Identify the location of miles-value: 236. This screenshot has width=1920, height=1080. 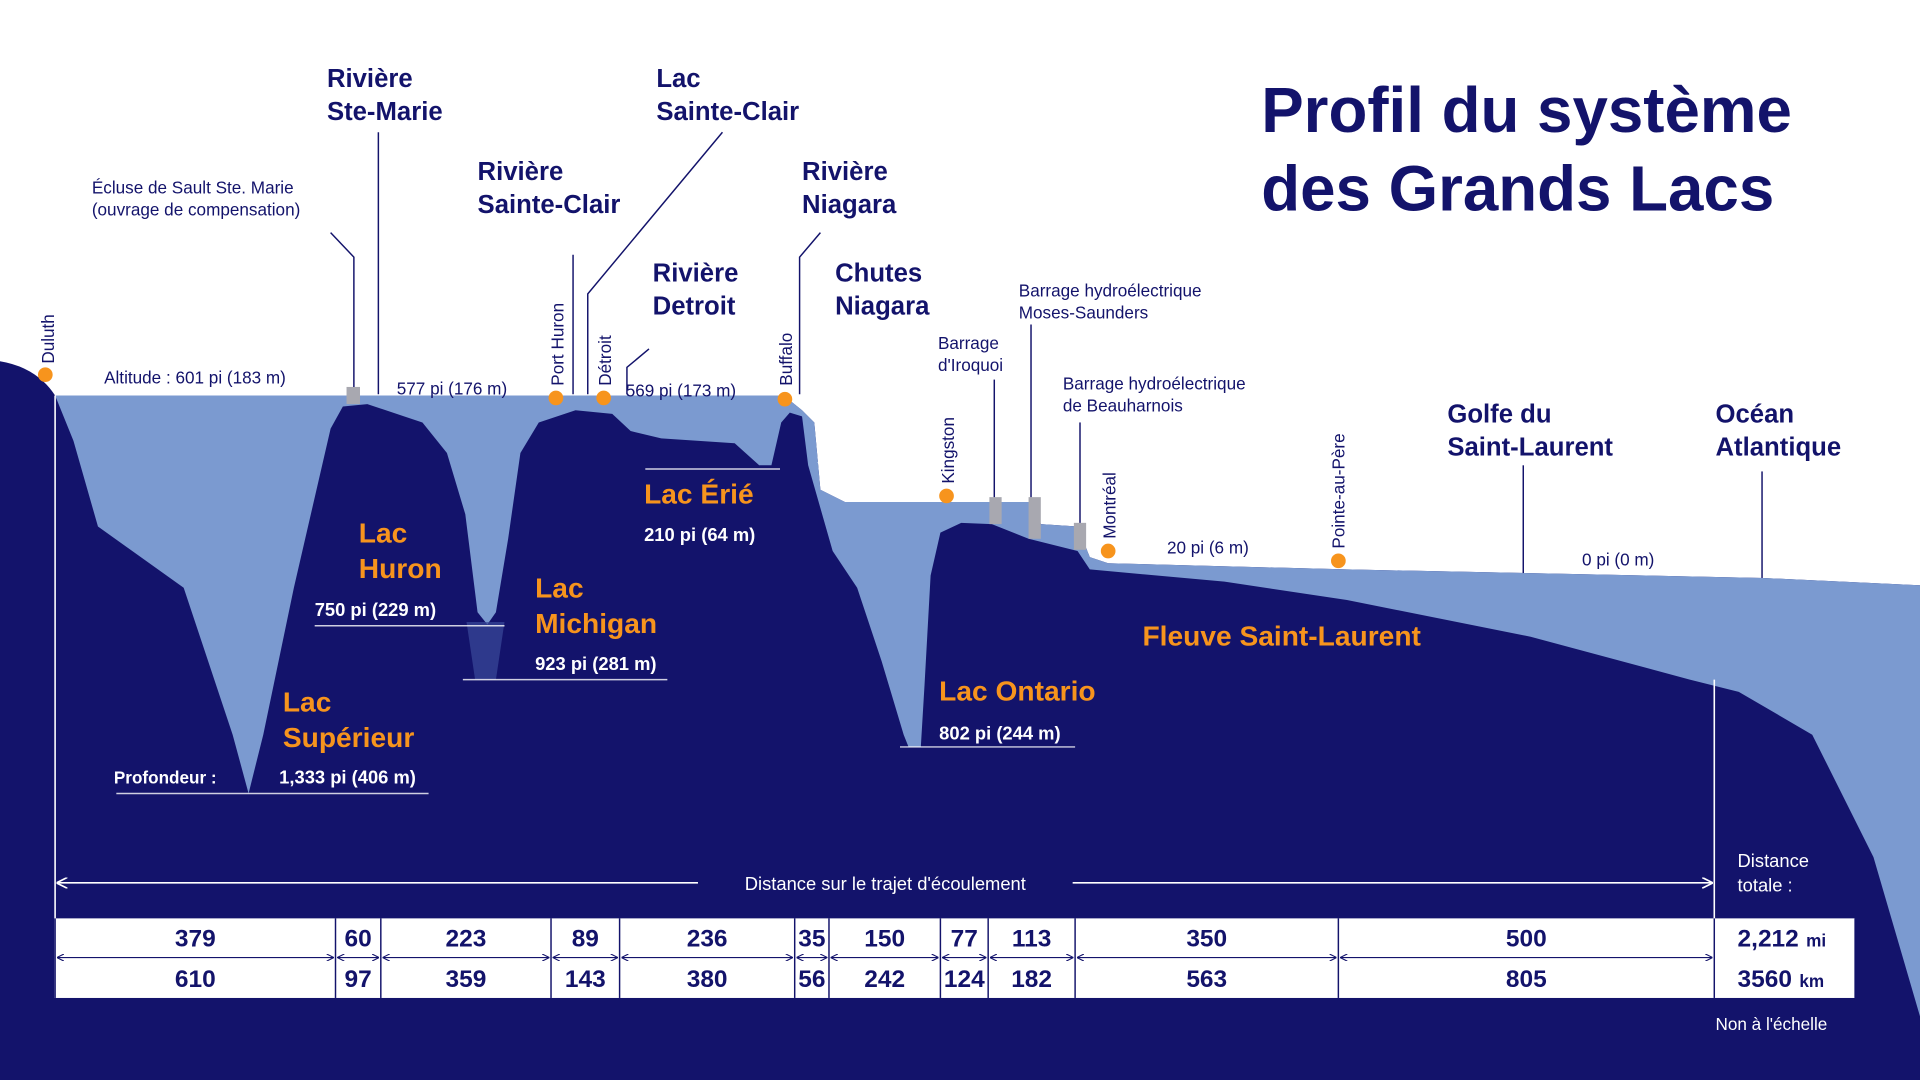
(707, 939).